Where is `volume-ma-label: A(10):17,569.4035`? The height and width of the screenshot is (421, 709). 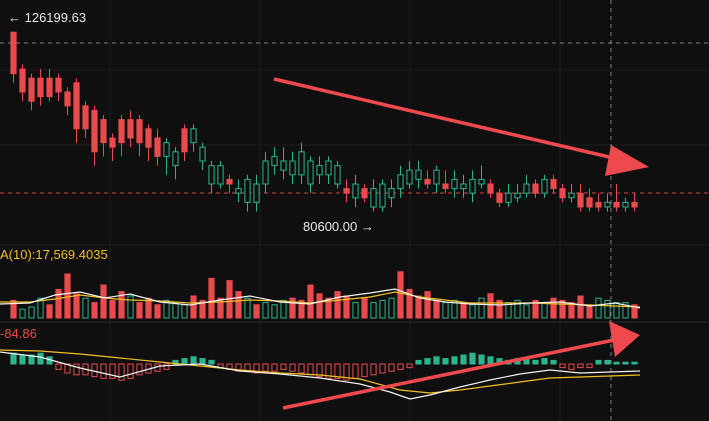
volume-ma-label: A(10):17,569.4035 is located at coordinates (54, 254).